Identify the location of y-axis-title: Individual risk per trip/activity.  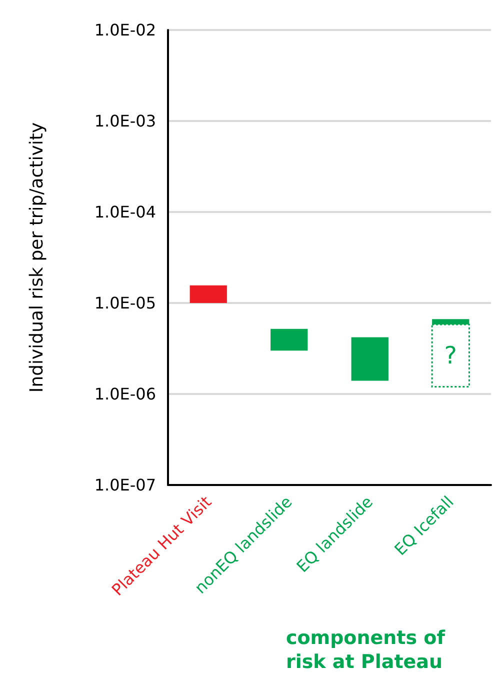
(37, 257).